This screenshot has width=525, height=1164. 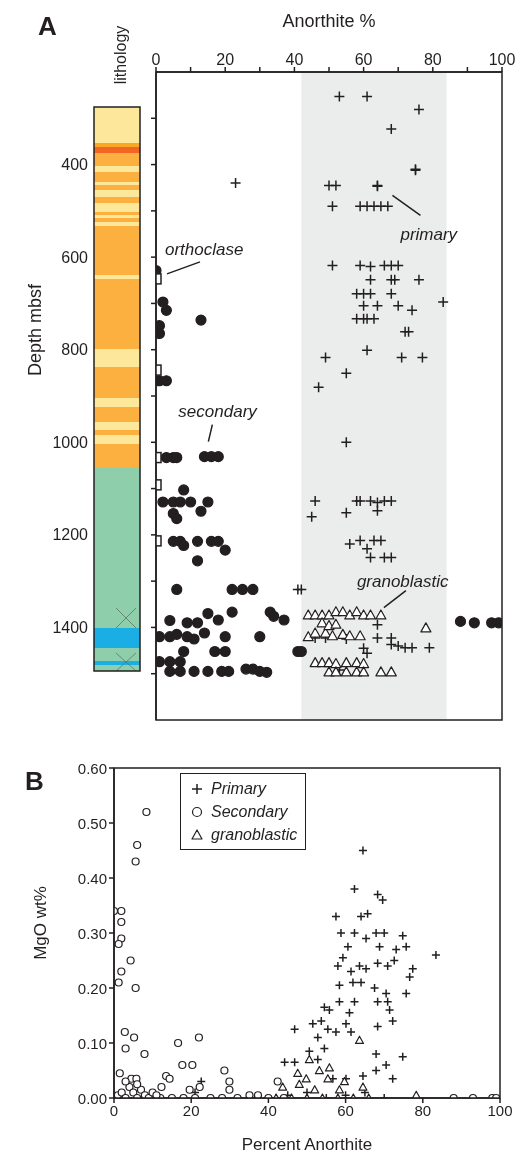 I want to click on x-axis-title: Percent Anorthite, so click(x=307, y=1144).